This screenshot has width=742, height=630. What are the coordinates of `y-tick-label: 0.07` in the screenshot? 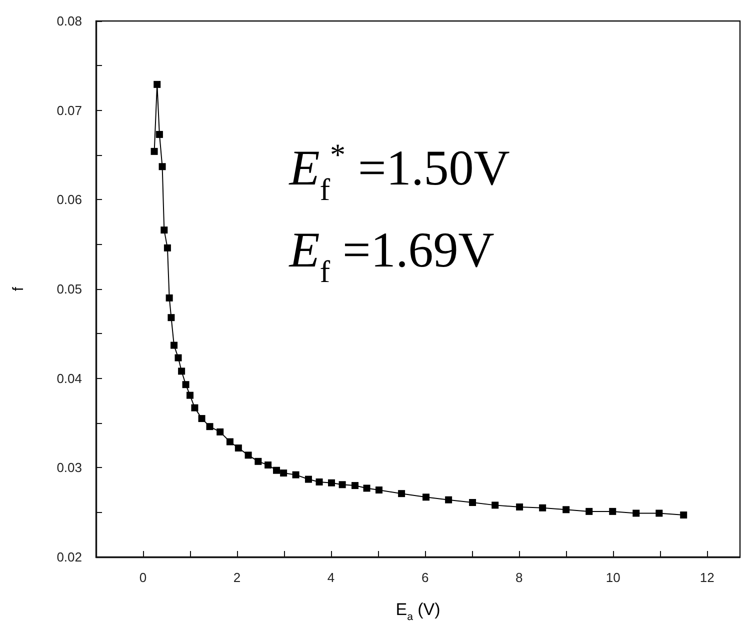 It's located at (69, 110).